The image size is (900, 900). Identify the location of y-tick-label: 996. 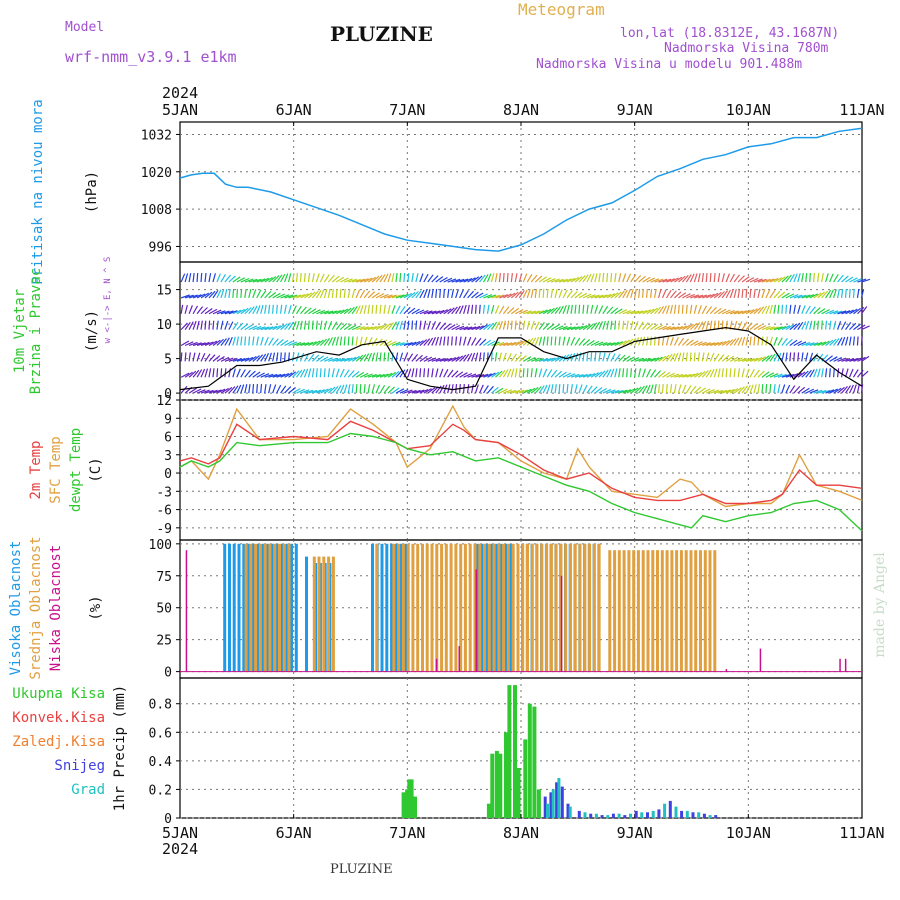
(160, 247).